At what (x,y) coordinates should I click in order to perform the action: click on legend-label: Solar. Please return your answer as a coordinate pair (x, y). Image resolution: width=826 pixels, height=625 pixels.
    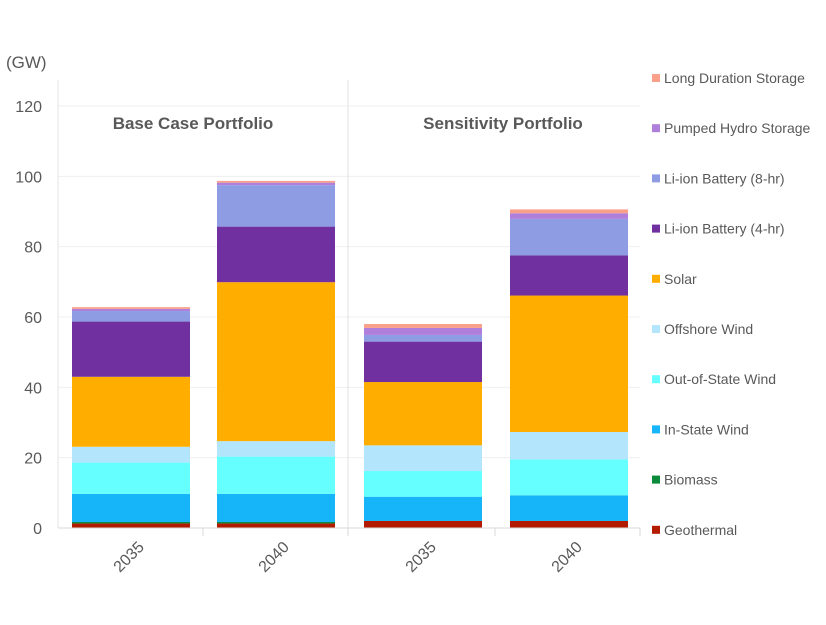
    Looking at the image, I should click on (680, 279).